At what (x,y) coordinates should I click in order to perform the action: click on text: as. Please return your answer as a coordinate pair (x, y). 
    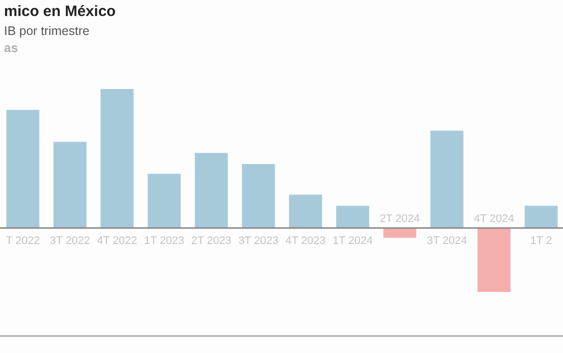
    Looking at the image, I should click on (11, 48).